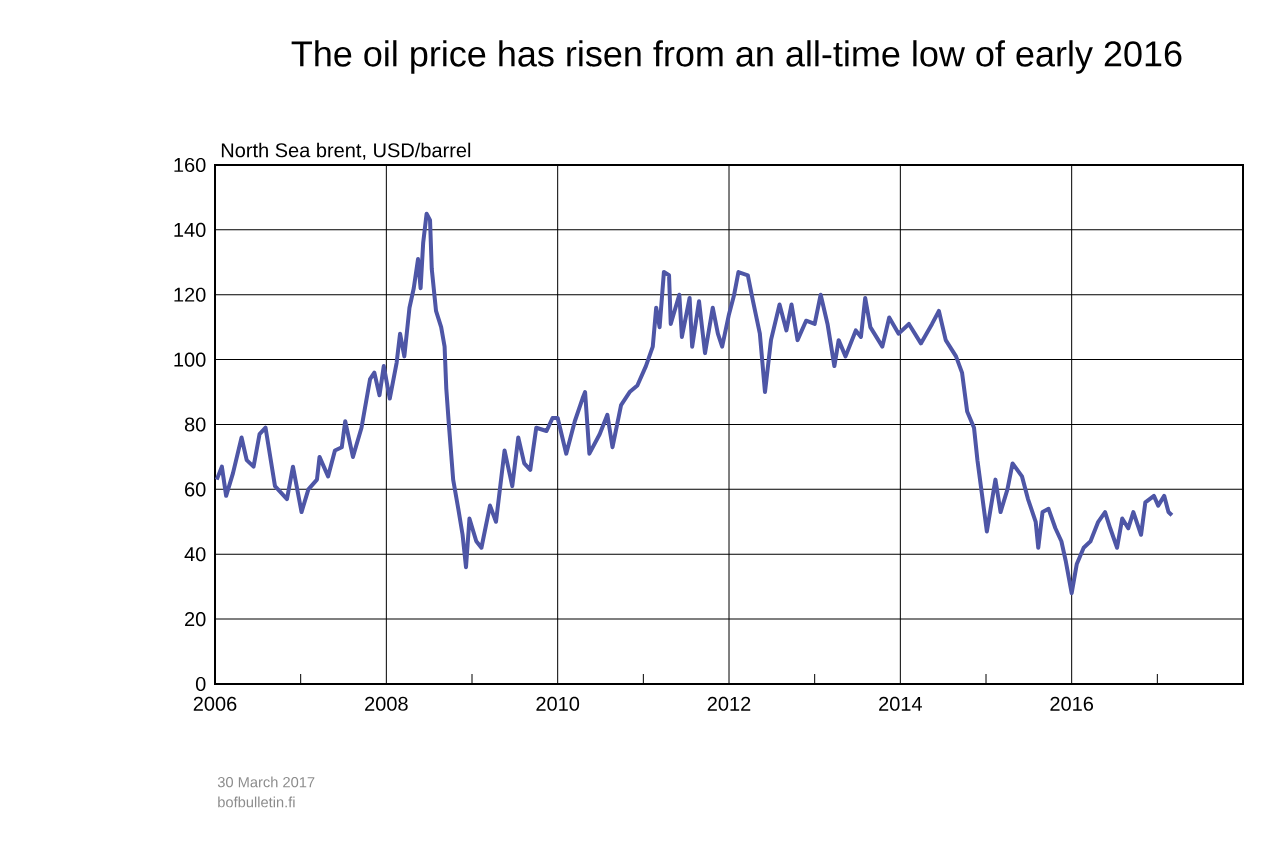 Image resolution: width=1288 pixels, height=841 pixels. Describe the element at coordinates (1072, 703) in the screenshot. I see `x-tick-label: 2016` at that location.